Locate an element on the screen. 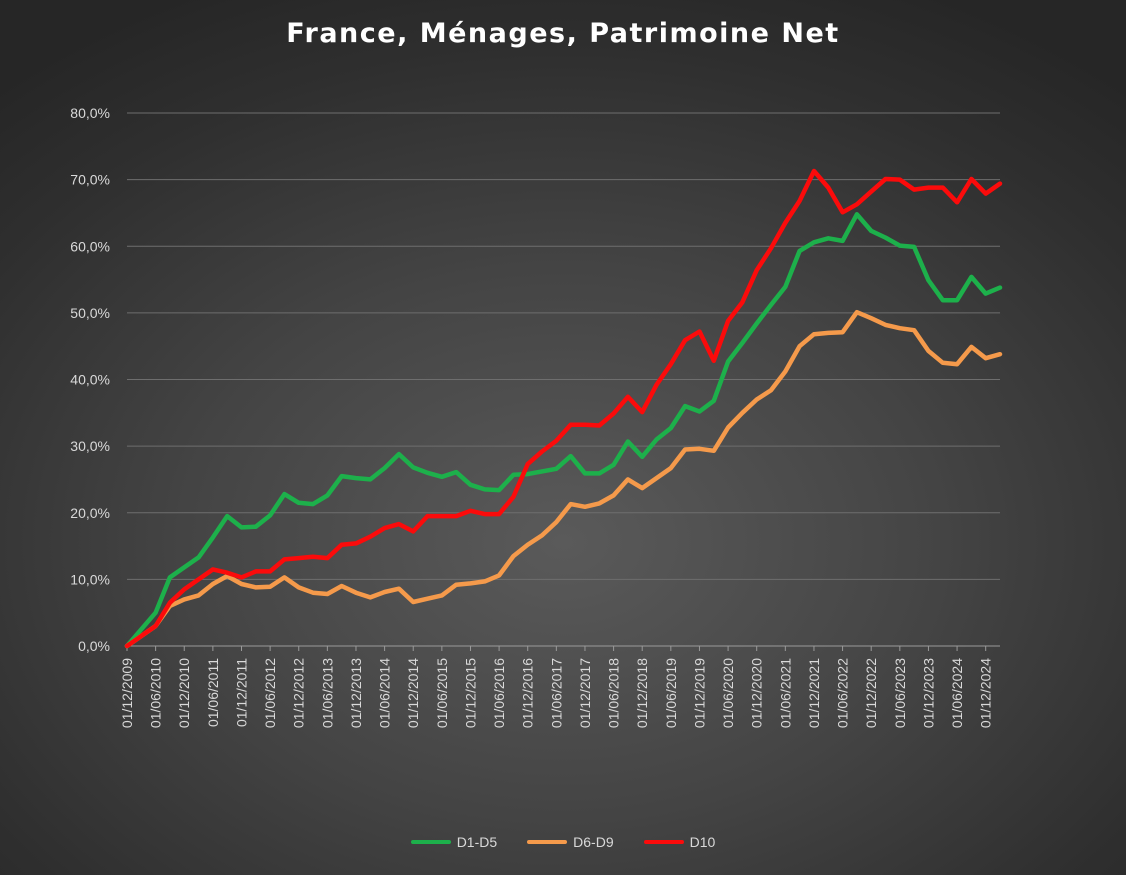  x-tick-label: 01/12/2020 is located at coordinates (757, 693).